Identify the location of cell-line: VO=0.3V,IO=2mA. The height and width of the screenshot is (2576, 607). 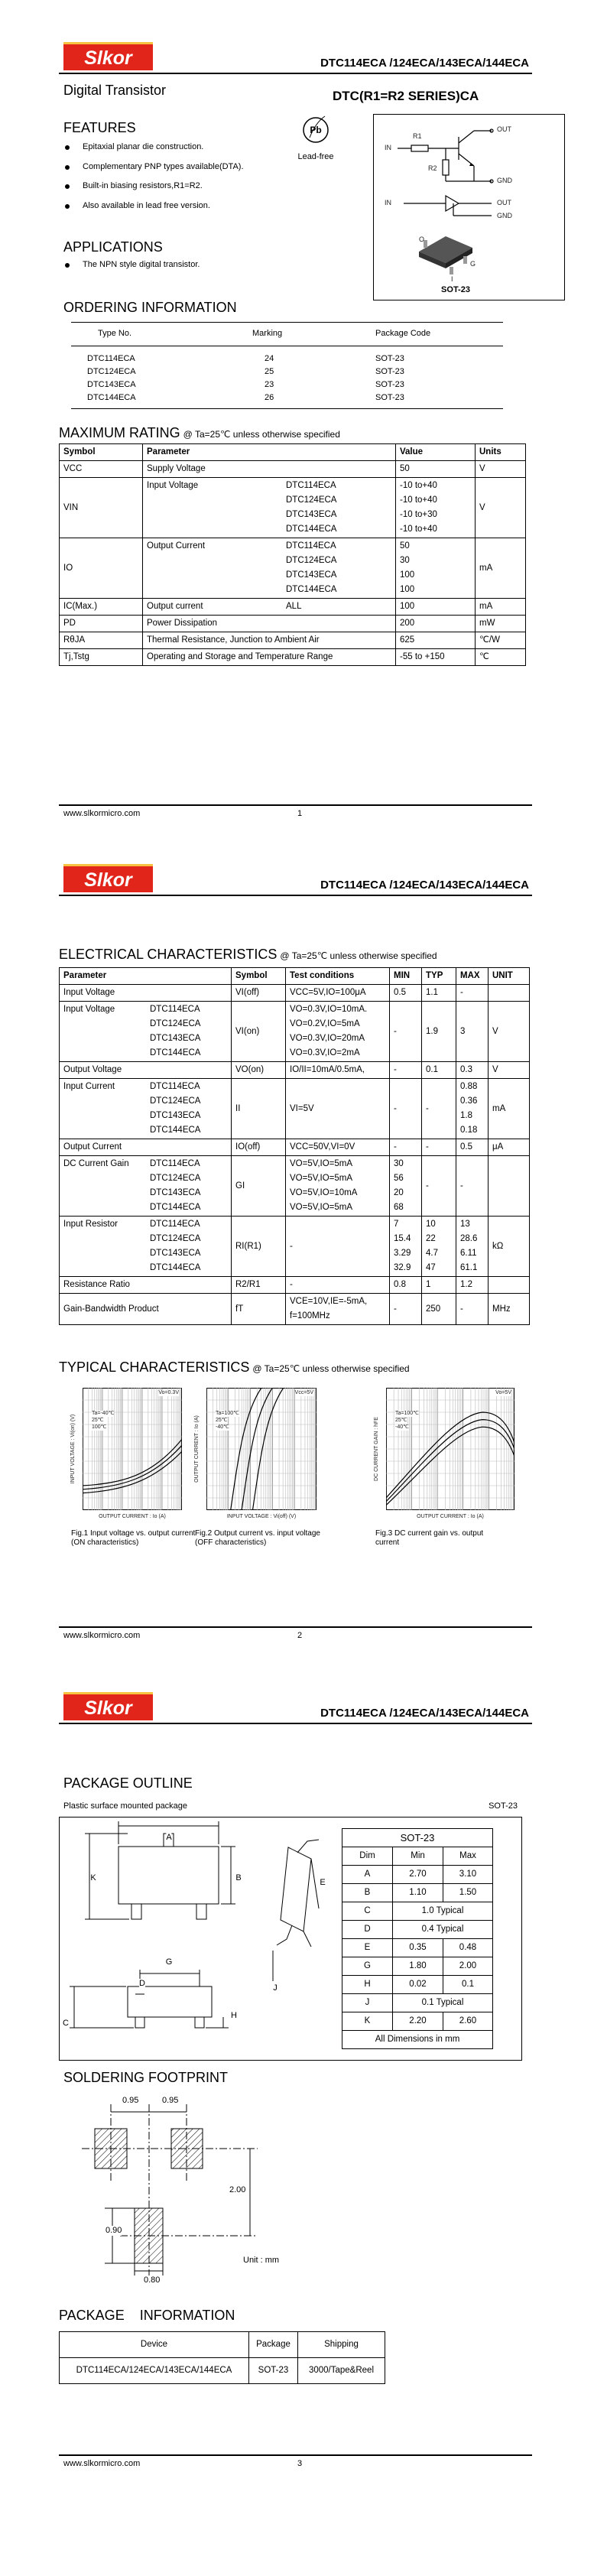
(325, 1053).